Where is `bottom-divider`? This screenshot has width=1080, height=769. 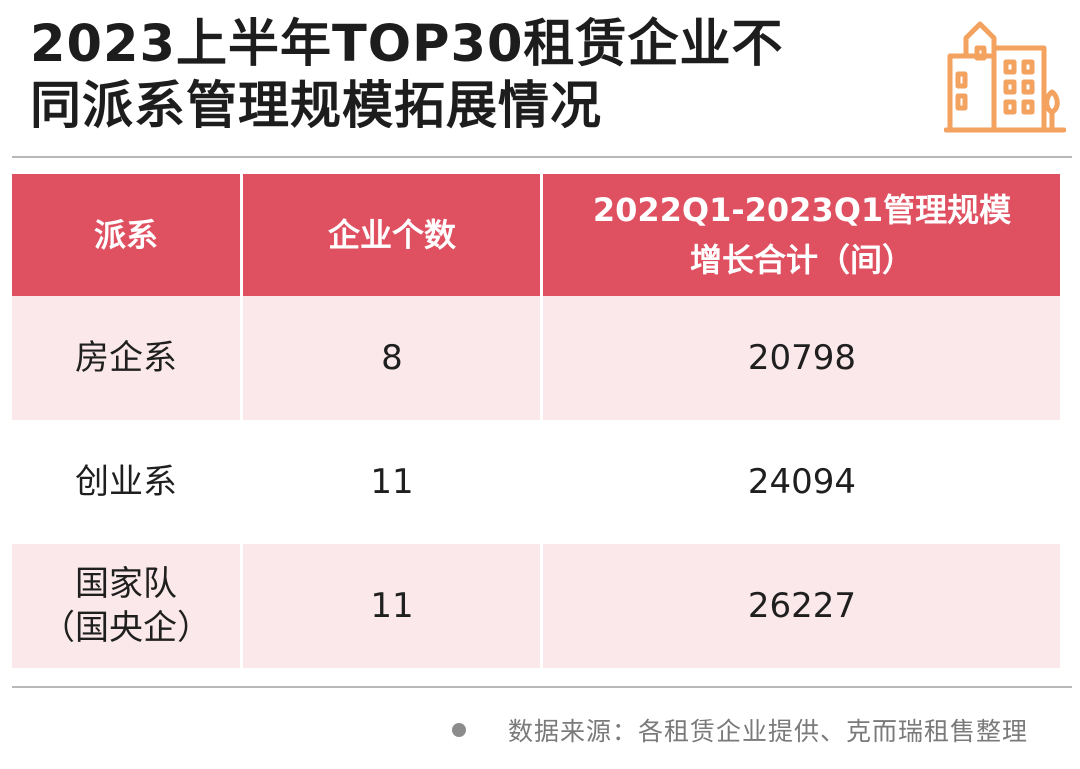
bottom-divider is located at coordinates (542, 687).